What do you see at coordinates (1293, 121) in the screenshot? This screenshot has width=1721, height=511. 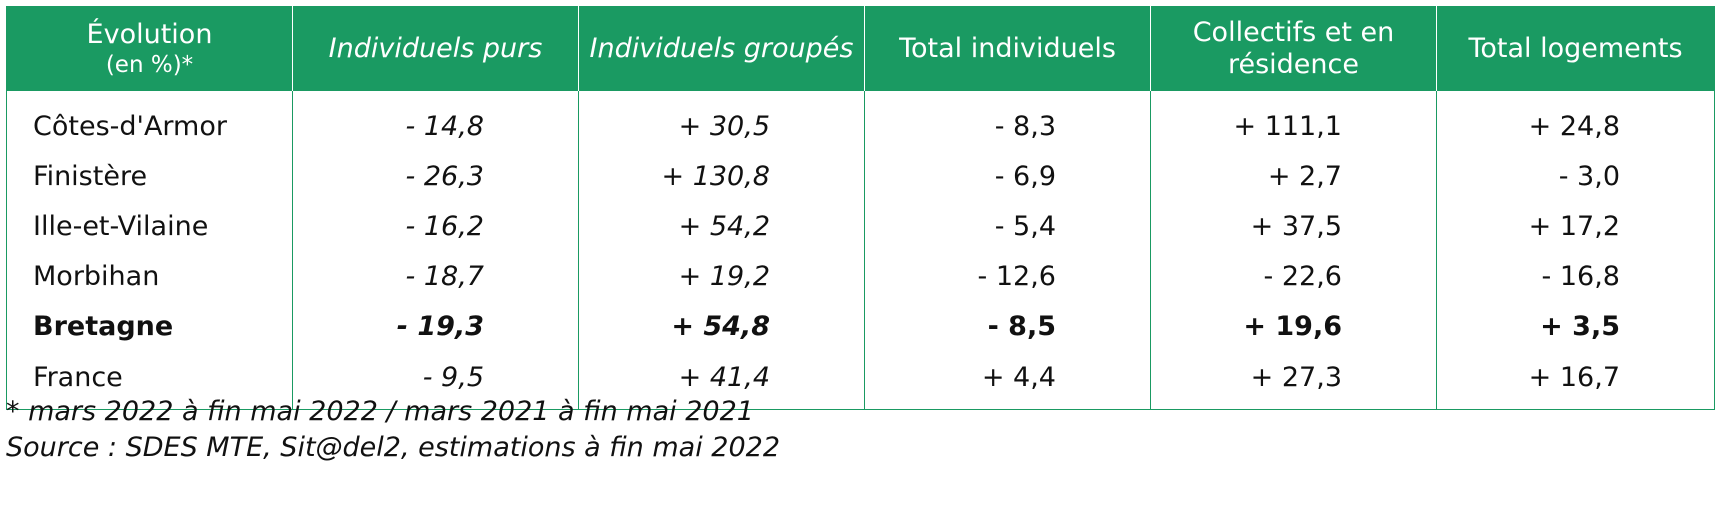 I see `cell-collectifs: + 111,1` at bounding box center [1293, 121].